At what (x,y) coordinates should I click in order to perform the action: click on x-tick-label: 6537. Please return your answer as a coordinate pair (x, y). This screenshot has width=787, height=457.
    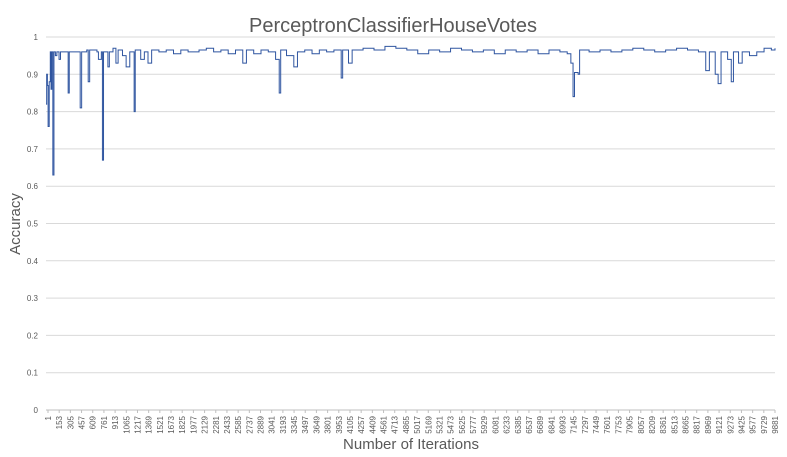
    Looking at the image, I should click on (529, 424).